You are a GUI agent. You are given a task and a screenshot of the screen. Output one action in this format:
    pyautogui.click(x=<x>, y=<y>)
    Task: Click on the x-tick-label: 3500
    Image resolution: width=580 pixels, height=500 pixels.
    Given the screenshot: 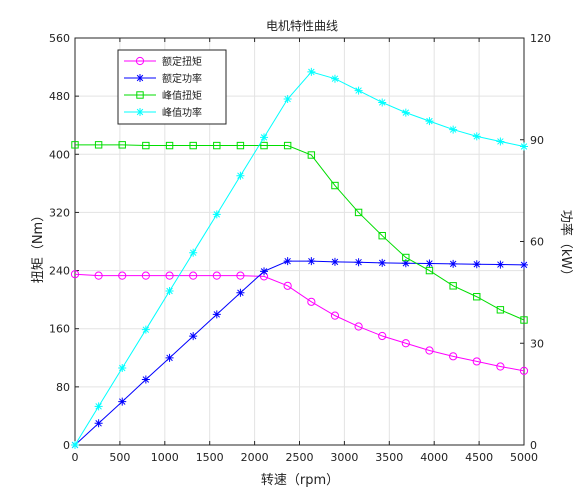 What is the action you would take?
    pyautogui.click(x=389, y=457)
    